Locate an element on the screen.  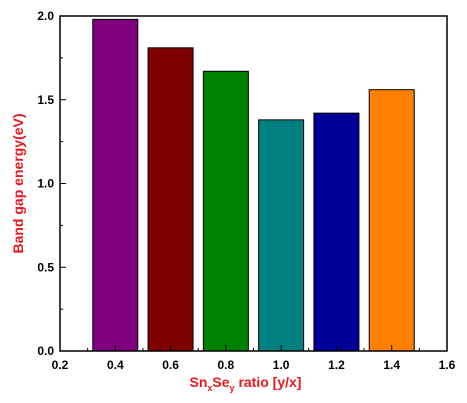
x-tick-label: 0.4 is located at coordinates (115, 365).